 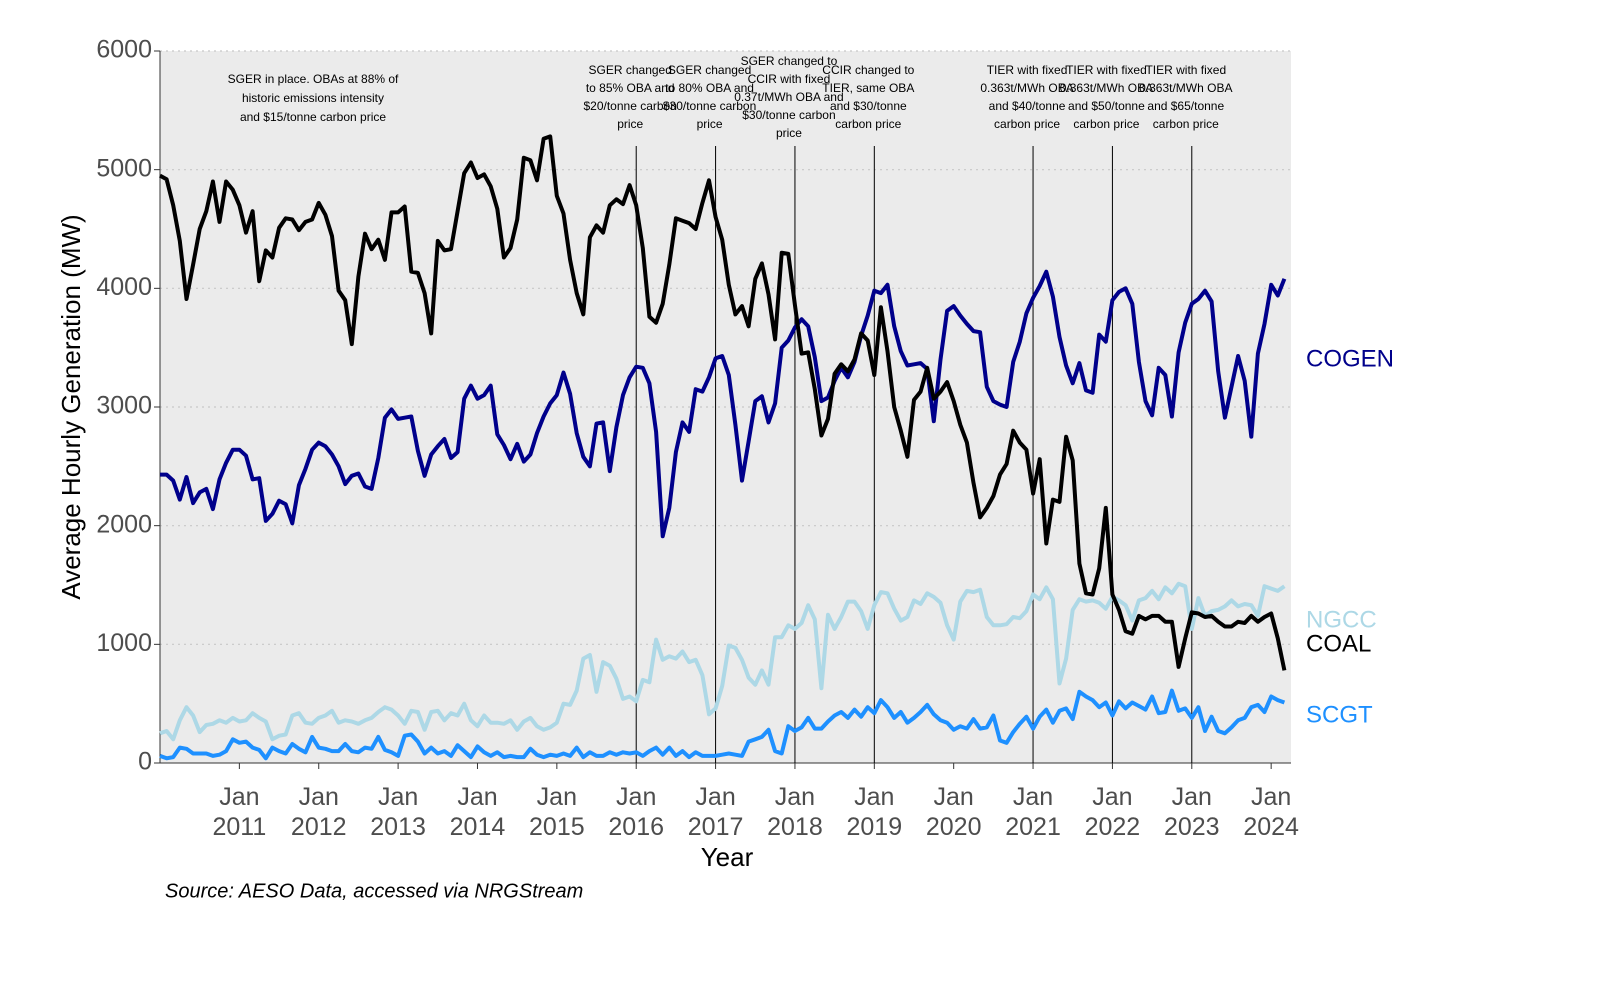 What do you see at coordinates (868, 88) in the screenshot?
I see `annotation: TIER, same OBA` at bounding box center [868, 88].